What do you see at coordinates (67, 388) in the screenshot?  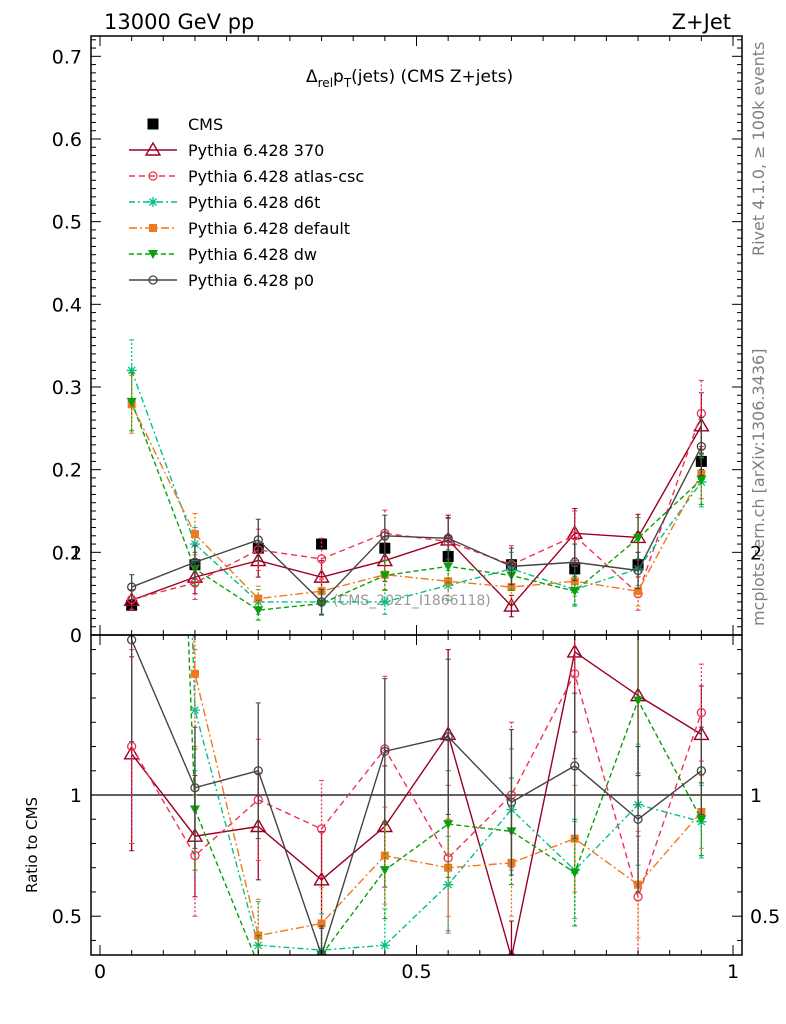 I see `y-tick-label: 0.3` at bounding box center [67, 388].